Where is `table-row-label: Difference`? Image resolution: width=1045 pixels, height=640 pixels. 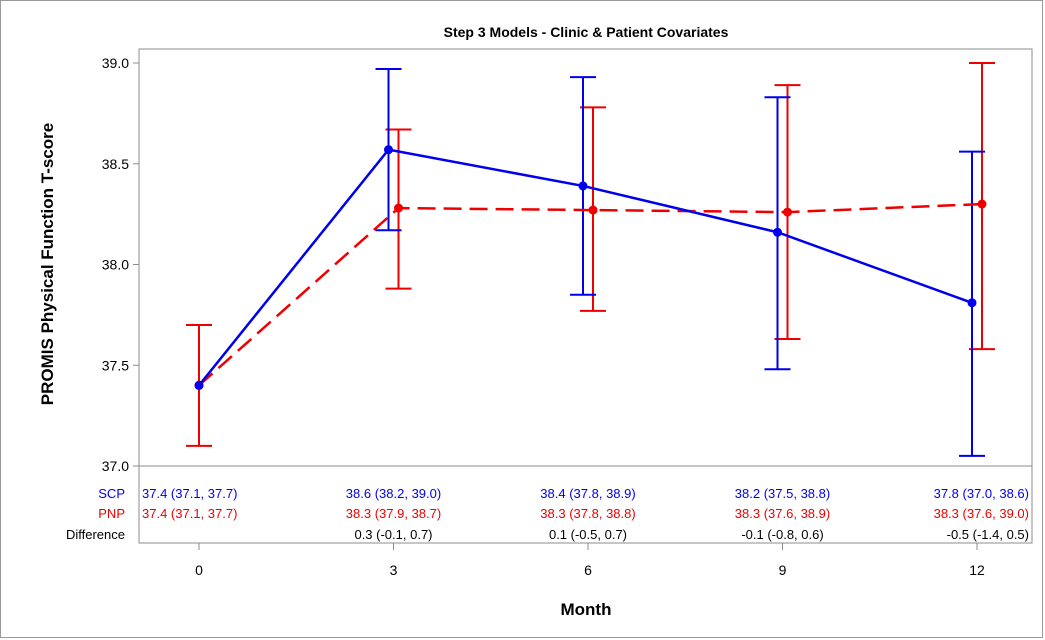
table-row-label: Difference is located at coordinates (95, 534).